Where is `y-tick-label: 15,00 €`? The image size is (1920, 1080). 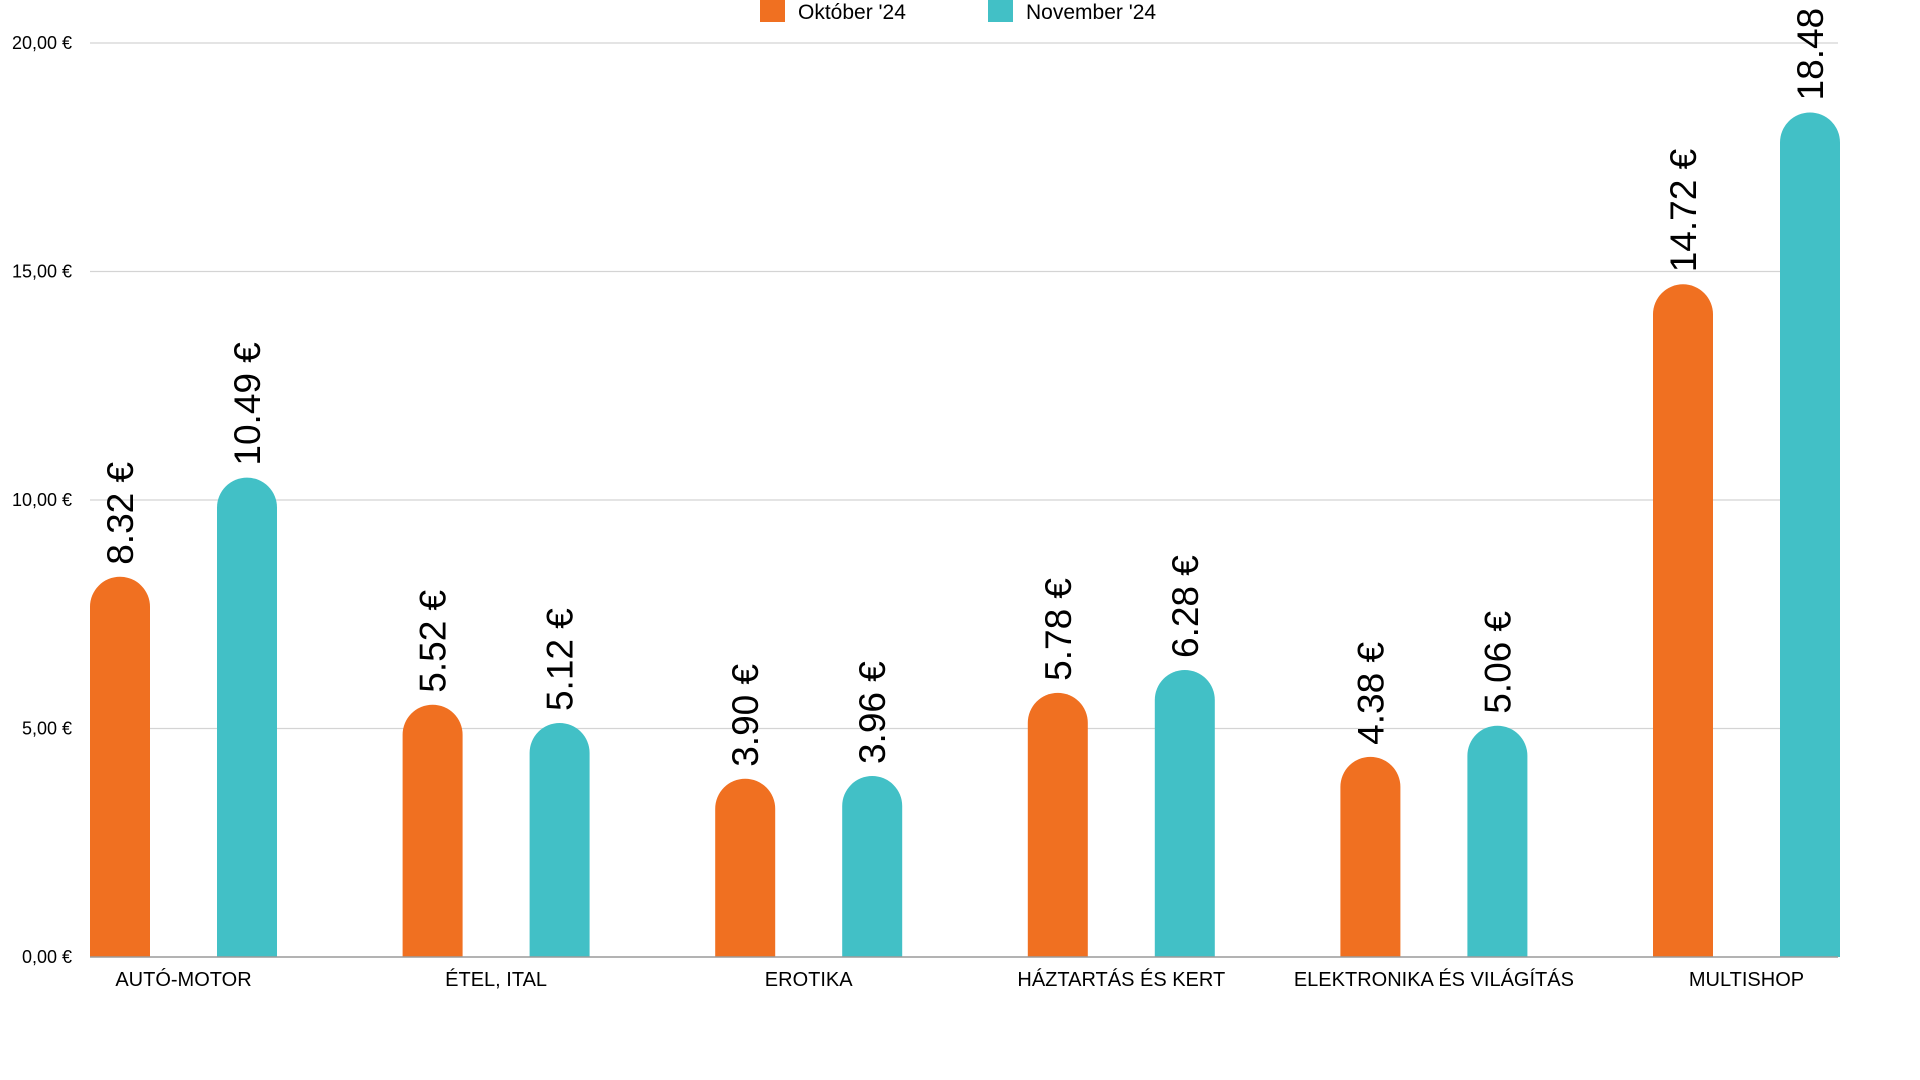
y-tick-label: 15,00 € is located at coordinates (42, 272).